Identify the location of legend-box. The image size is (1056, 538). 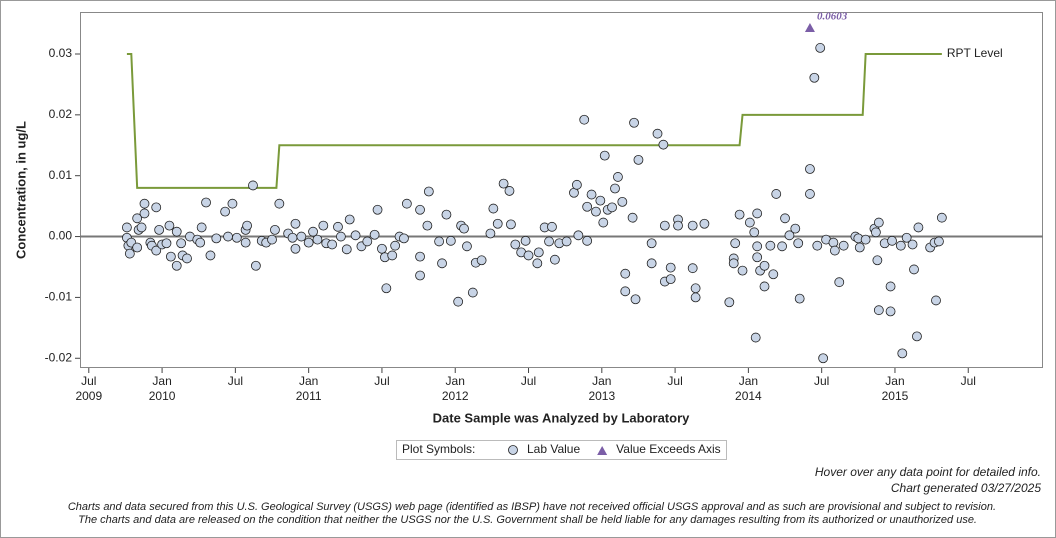
(561, 450).